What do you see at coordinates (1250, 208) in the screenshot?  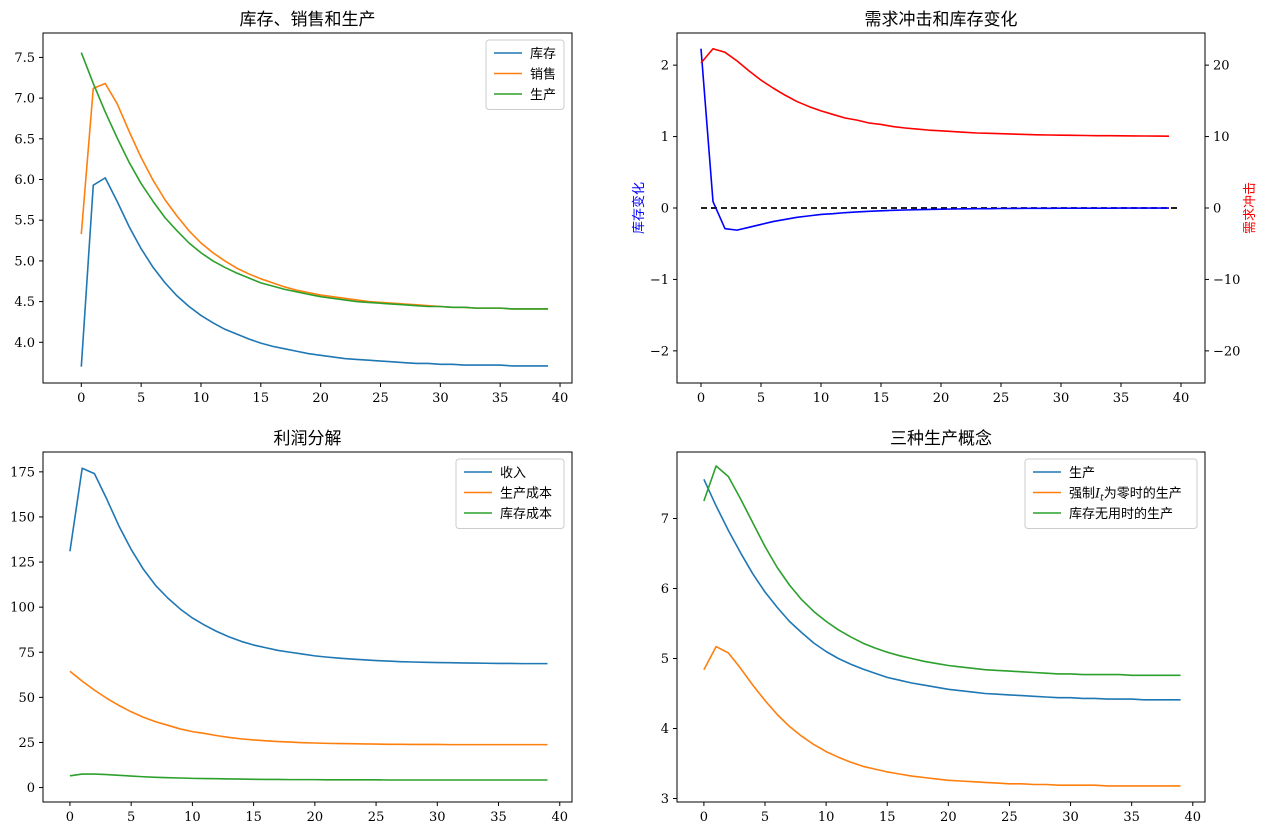 I see `y-right-axis-label: 需求冲击` at bounding box center [1250, 208].